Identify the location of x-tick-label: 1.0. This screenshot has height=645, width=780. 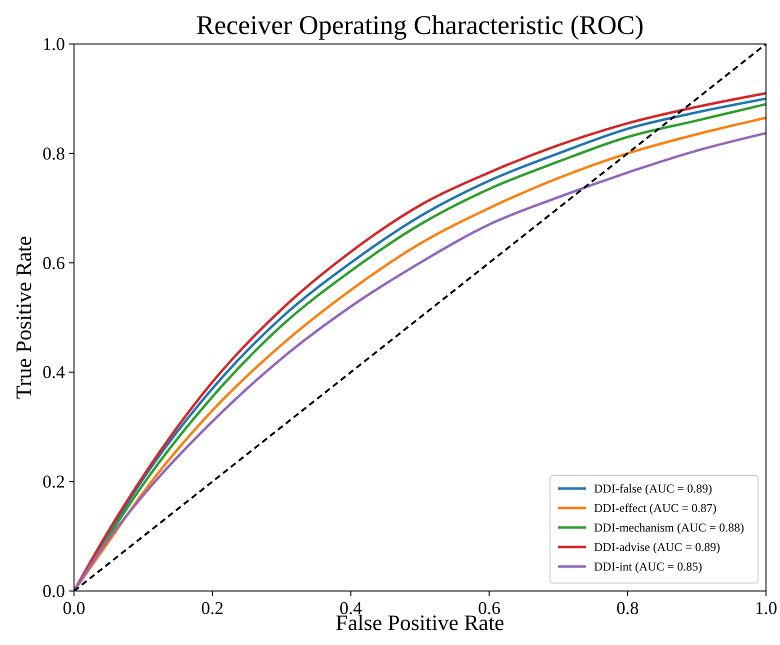
(766, 608).